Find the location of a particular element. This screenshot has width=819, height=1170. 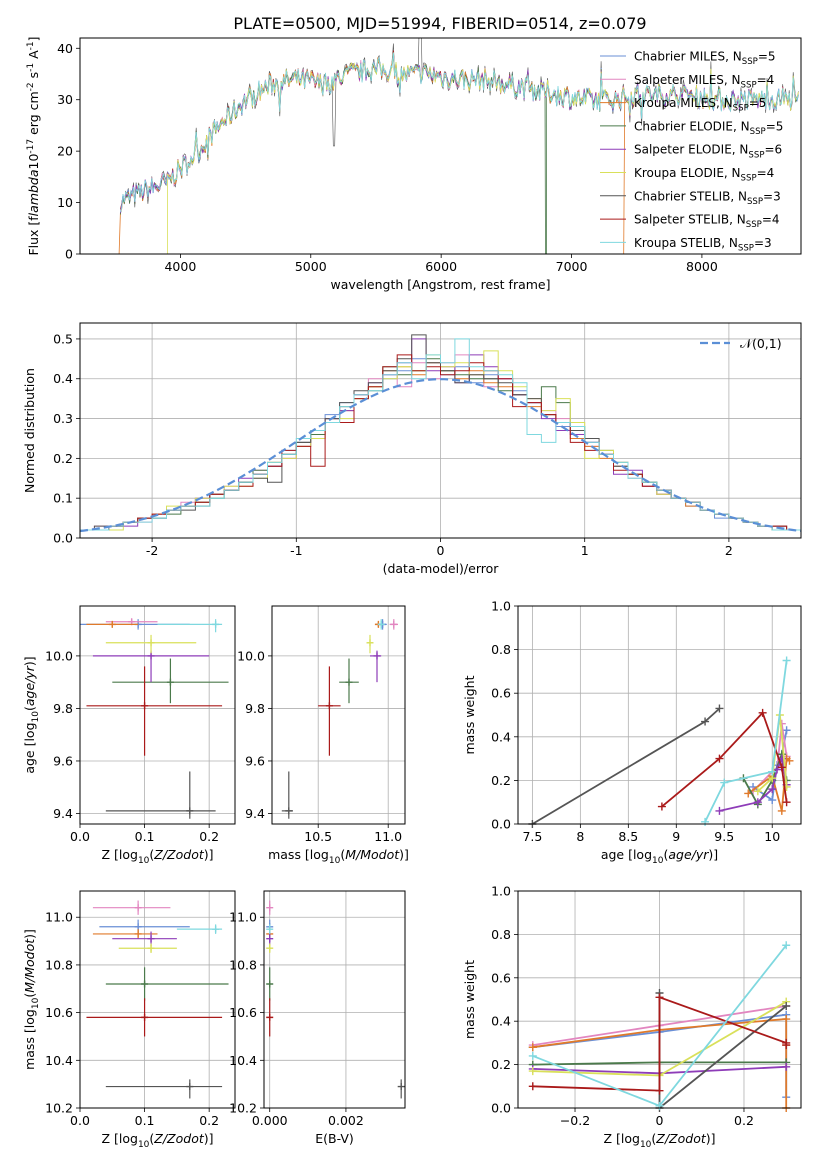

x-tick-label: 0.000 is located at coordinates (270, 1120).